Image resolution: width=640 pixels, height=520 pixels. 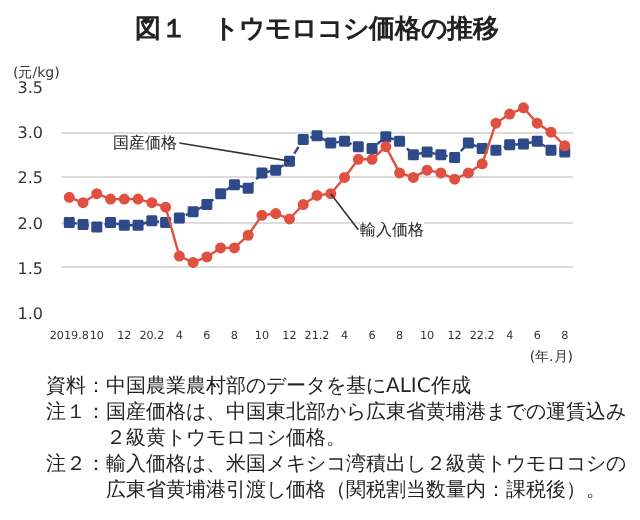 What do you see at coordinates (392, 229) in the screenshot?
I see `text: 輸入価格` at bounding box center [392, 229].